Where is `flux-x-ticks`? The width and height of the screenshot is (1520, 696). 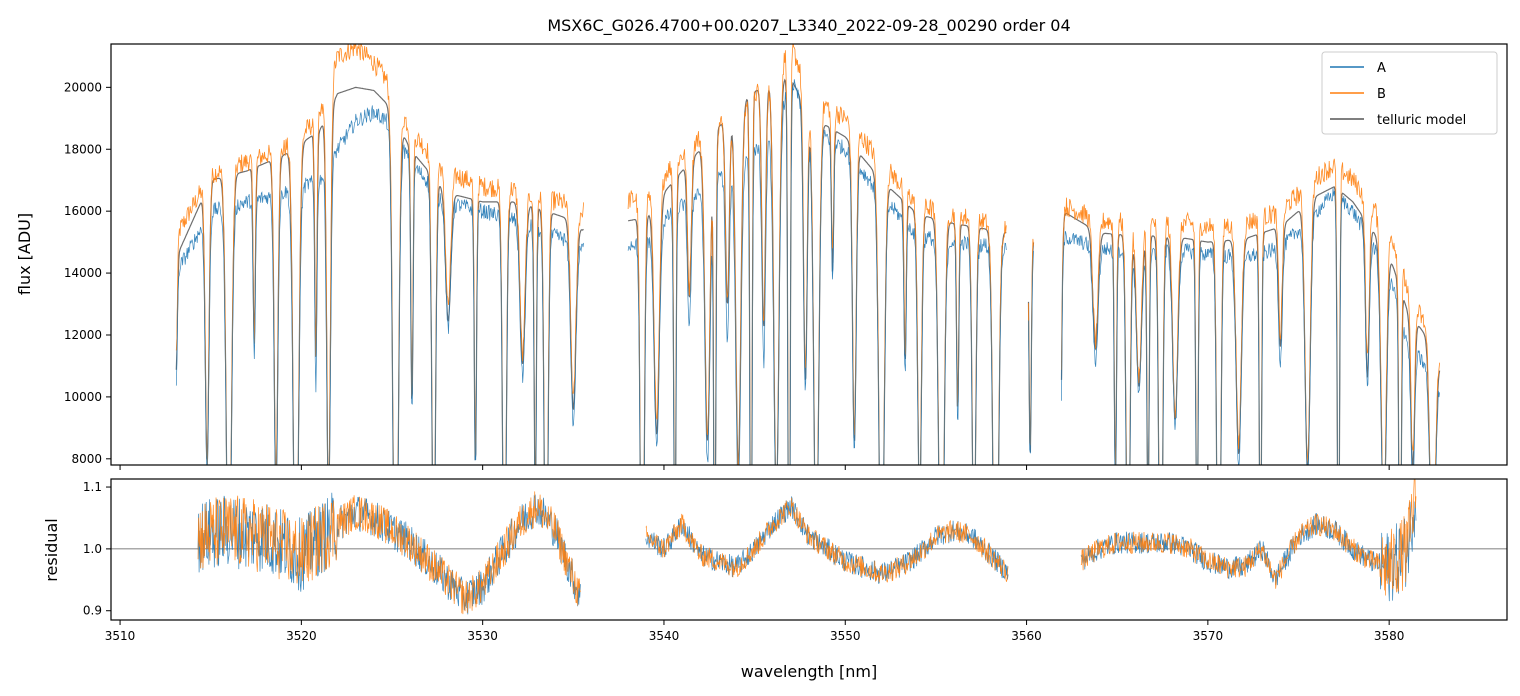 flux-x-ticks is located at coordinates (754, 467).